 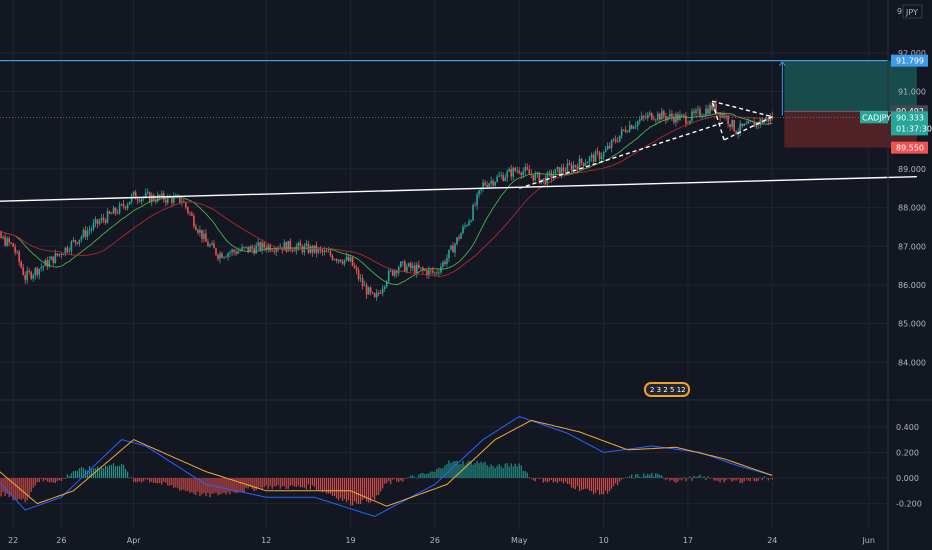 I want to click on x-tick-label: 24, so click(x=772, y=540).